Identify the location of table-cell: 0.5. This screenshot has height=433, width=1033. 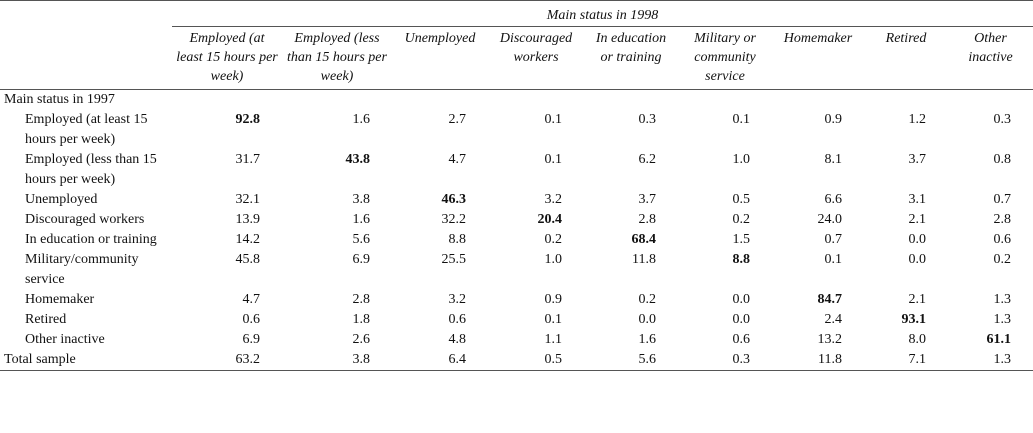
(741, 199).